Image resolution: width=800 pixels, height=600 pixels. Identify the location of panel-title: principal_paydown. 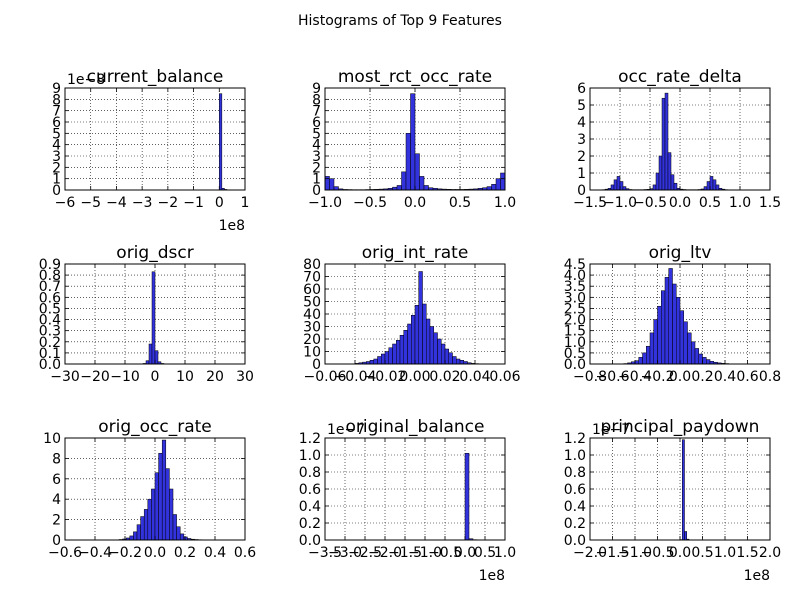
(680, 427).